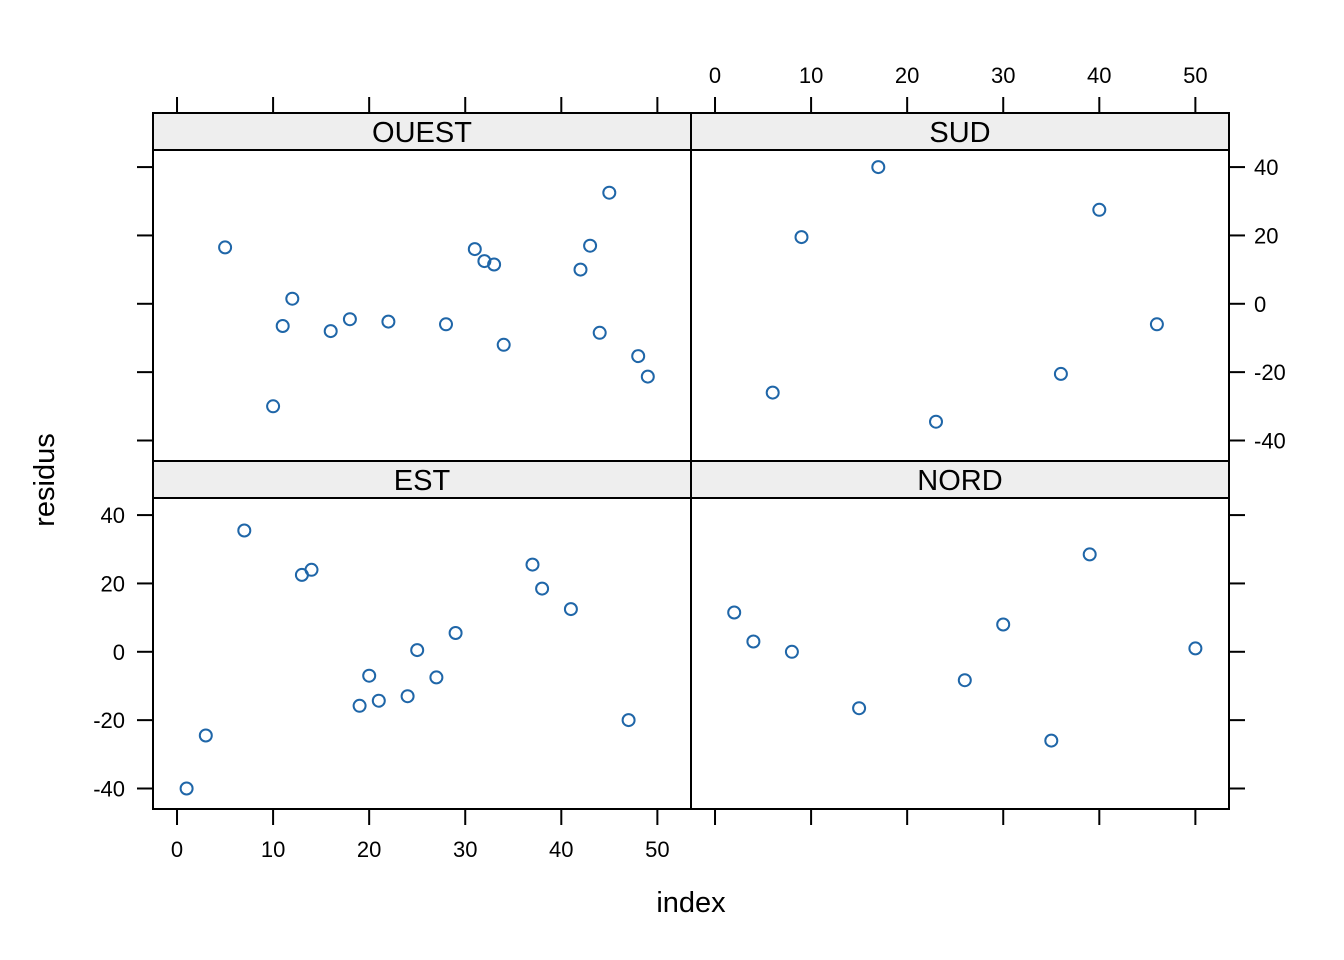 The width and height of the screenshot is (1344, 960). I want to click on y-axis-right-top-tick-label: -20, so click(1270, 372).